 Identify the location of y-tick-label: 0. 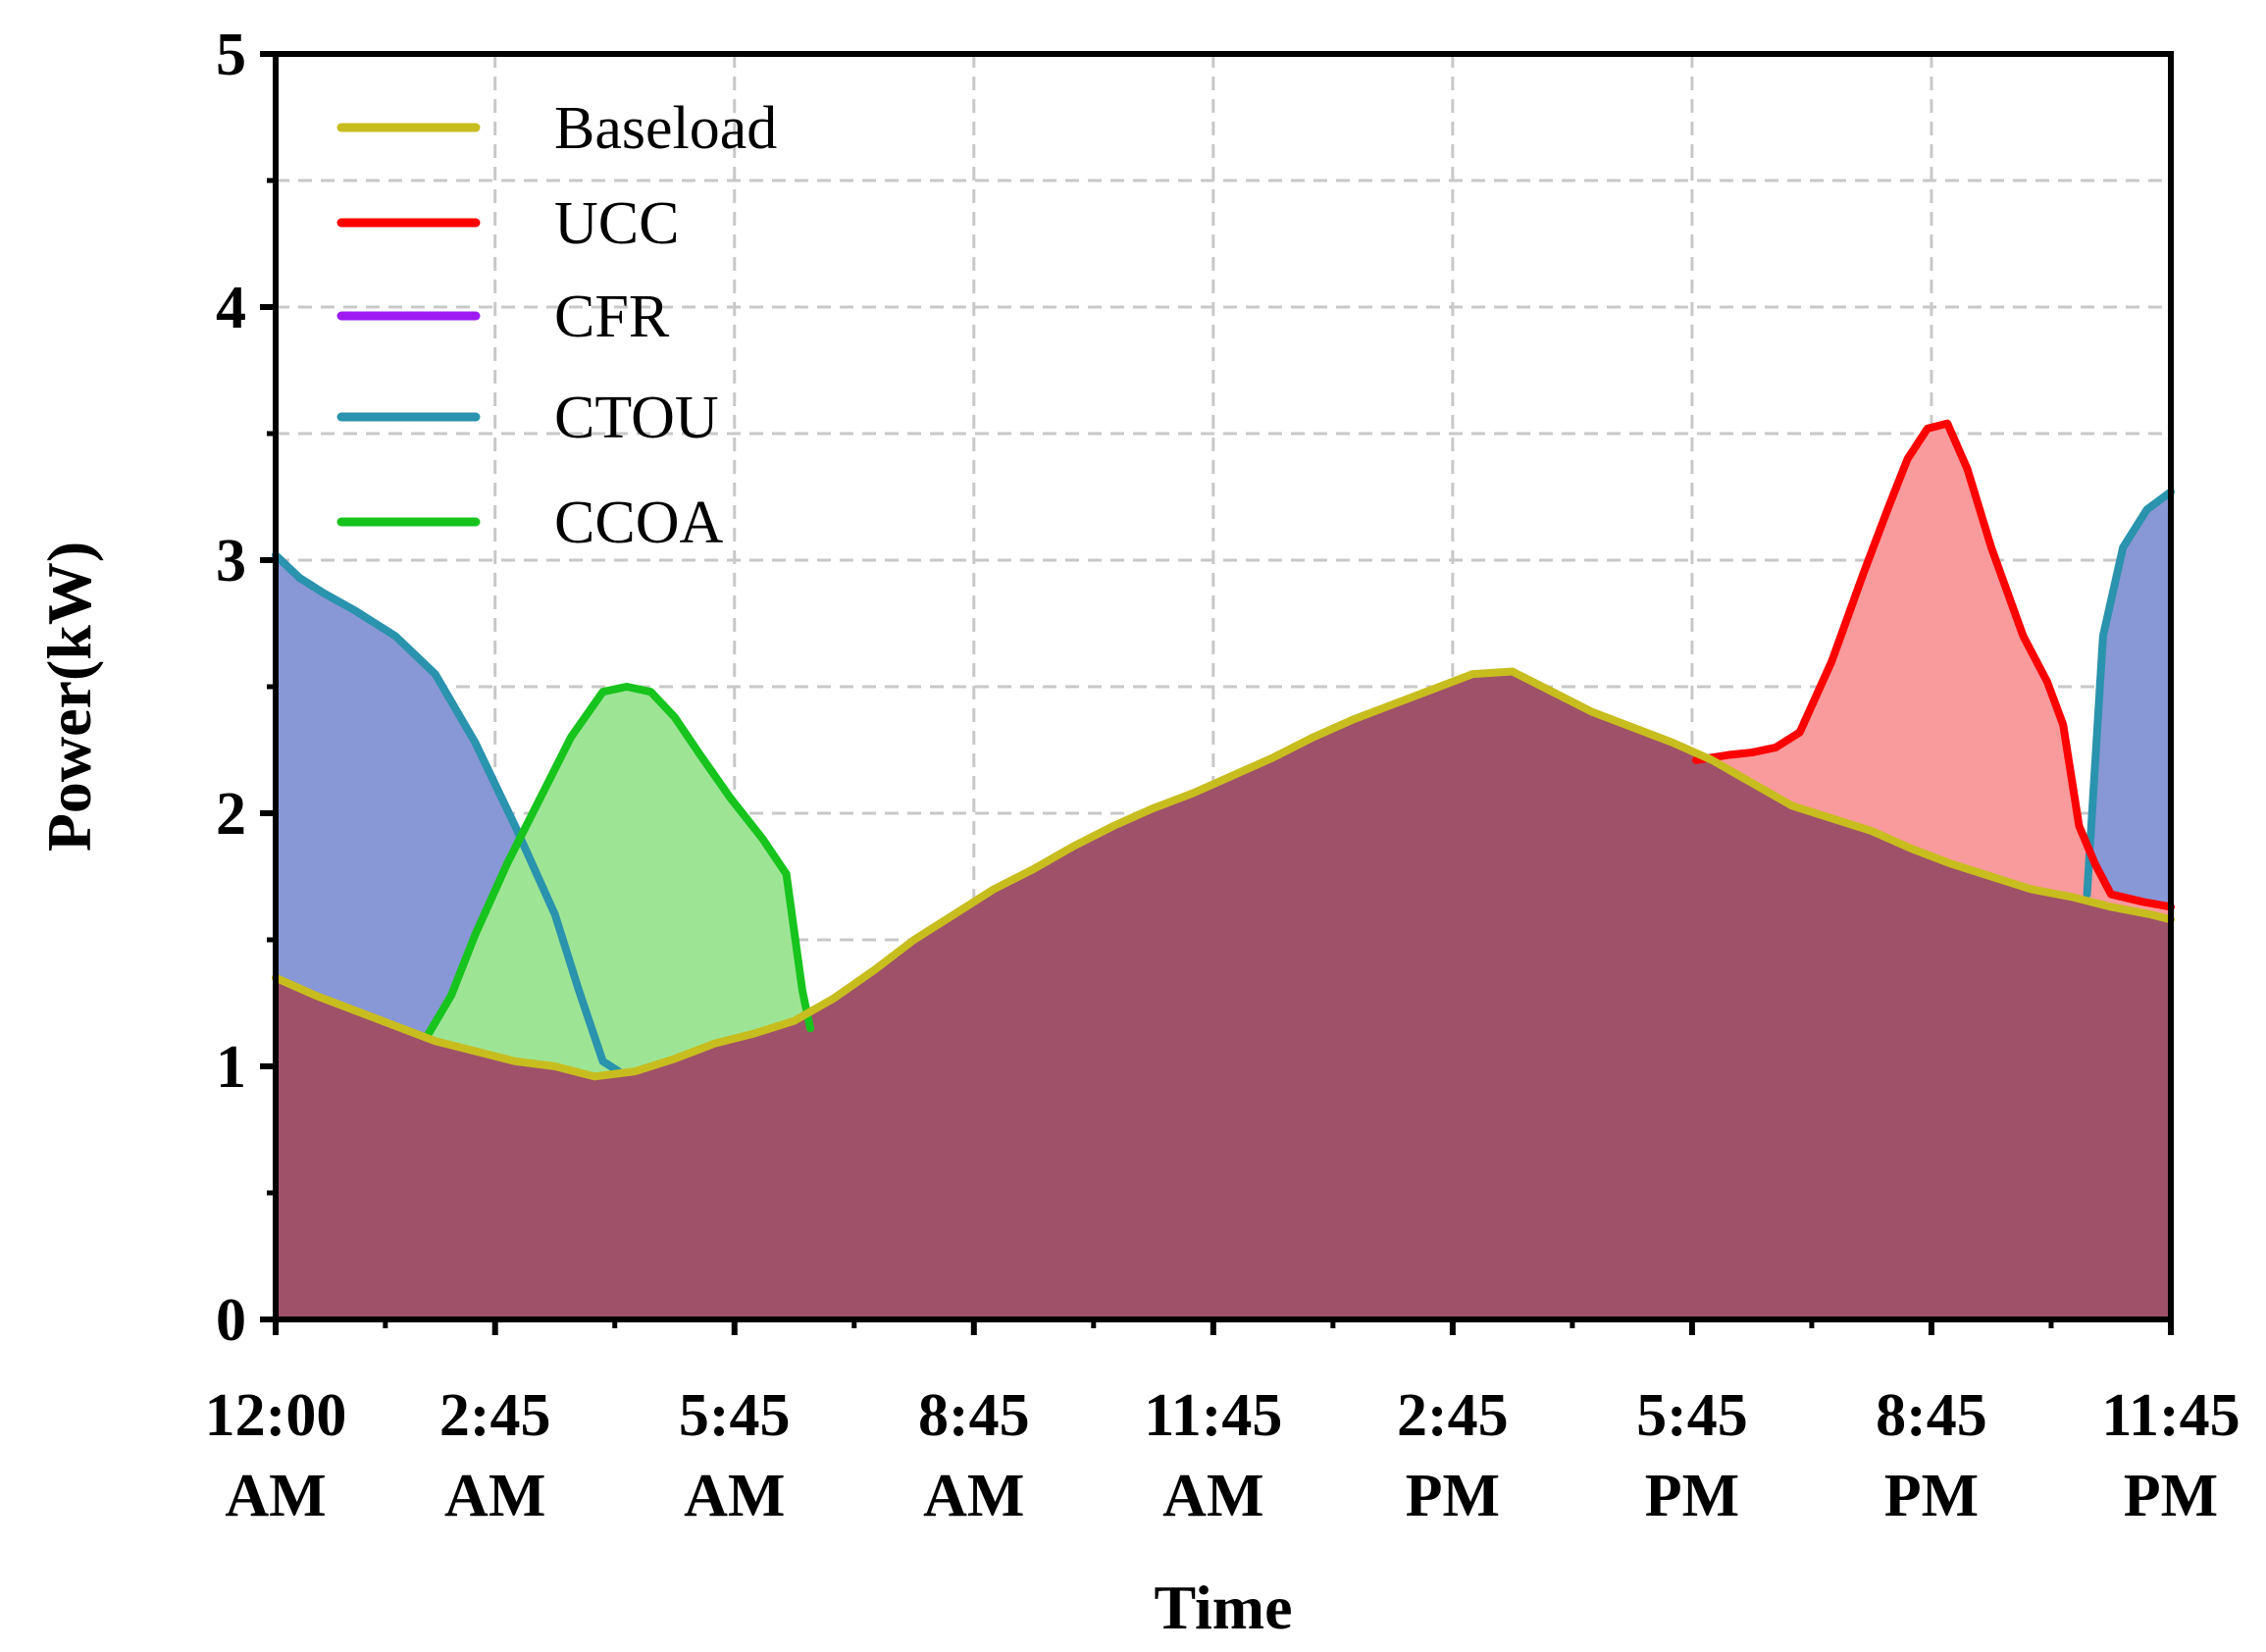
(231, 1320).